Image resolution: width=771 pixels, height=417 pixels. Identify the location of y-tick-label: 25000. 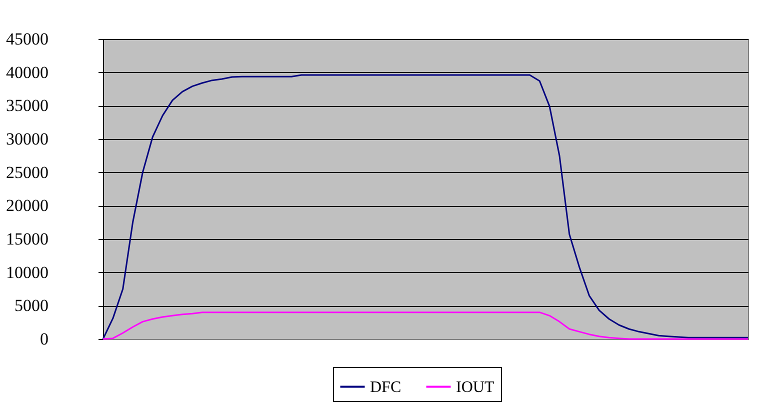
(27, 172).